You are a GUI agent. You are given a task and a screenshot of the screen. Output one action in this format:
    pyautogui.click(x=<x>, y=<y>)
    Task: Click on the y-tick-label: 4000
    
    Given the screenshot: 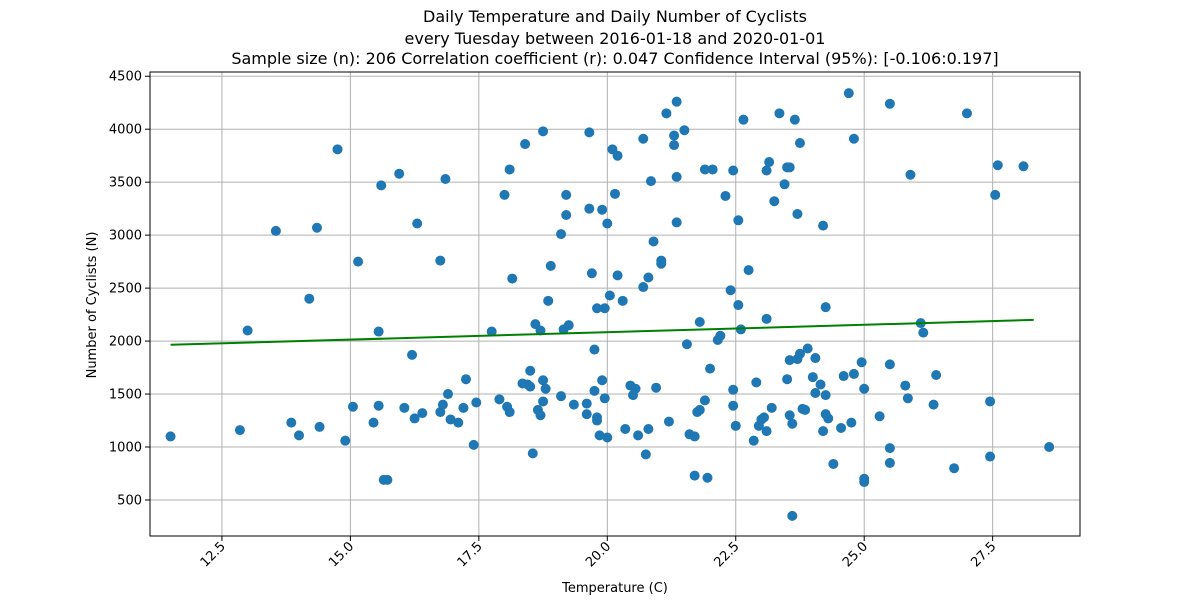 What is the action you would take?
    pyautogui.click(x=125, y=130)
    